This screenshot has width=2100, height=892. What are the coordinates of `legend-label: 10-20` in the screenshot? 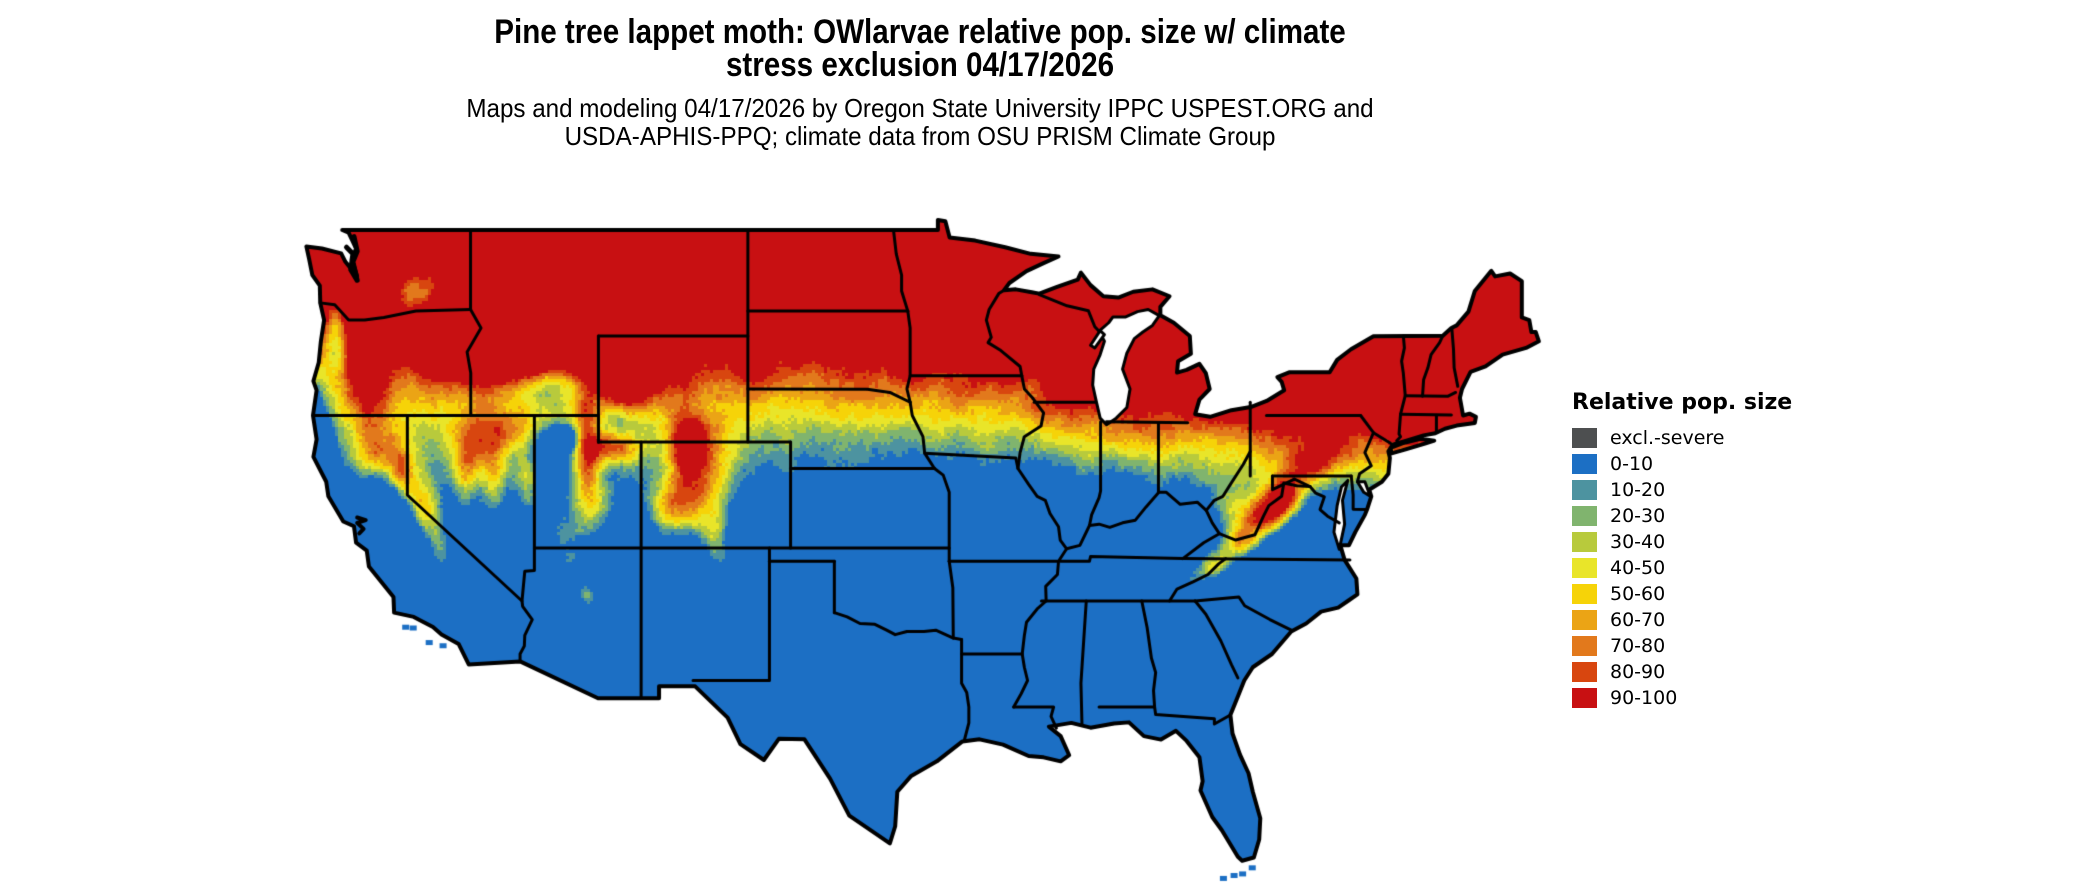 It's located at (1638, 490).